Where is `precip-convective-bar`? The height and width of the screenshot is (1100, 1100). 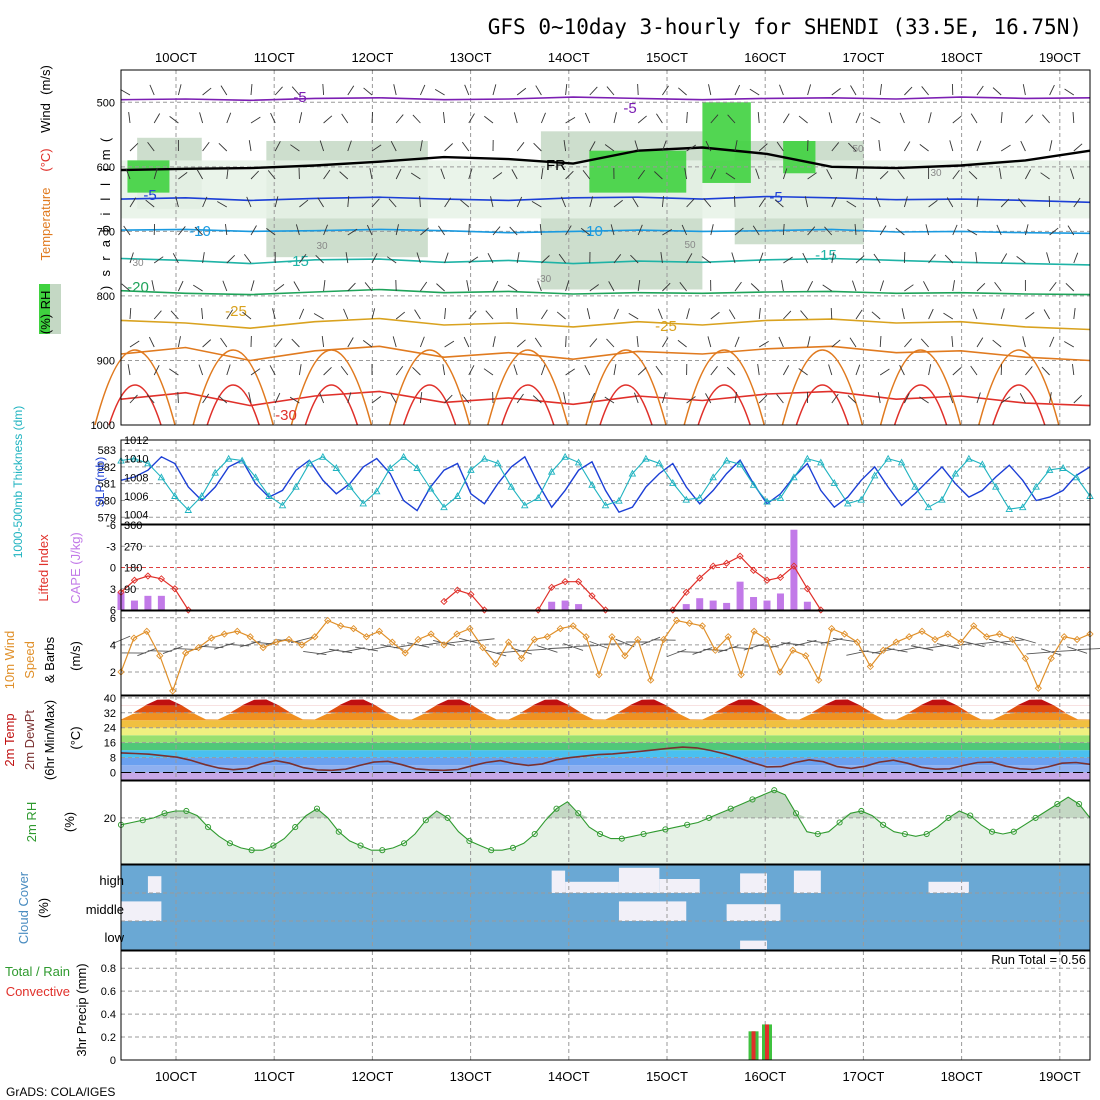 precip-convective-bar is located at coordinates (767, 1042).